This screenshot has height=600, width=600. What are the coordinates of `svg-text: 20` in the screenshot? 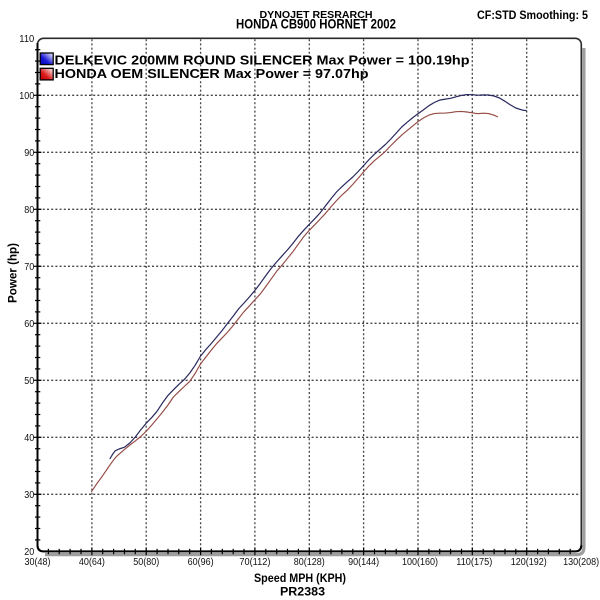 It's located at (29, 552).